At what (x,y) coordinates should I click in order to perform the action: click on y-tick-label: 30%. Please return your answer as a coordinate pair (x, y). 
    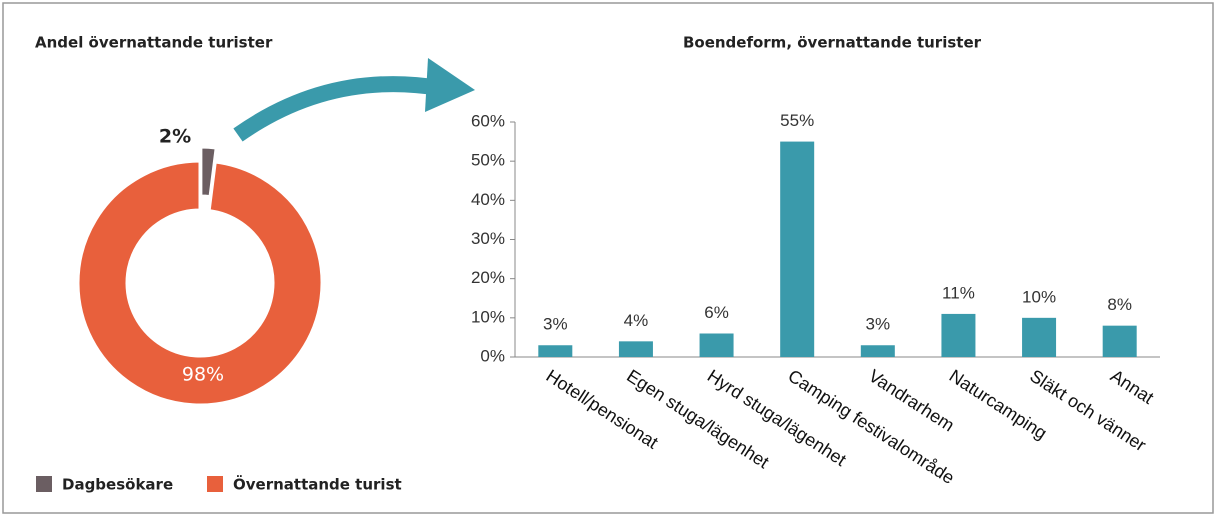
    Looking at the image, I should click on (488, 238).